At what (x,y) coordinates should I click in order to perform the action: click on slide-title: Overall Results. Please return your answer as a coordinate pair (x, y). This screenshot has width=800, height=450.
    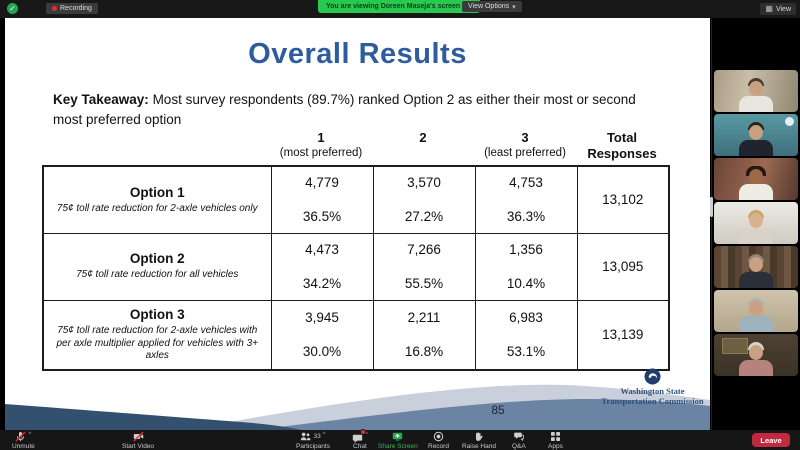
    Looking at the image, I should click on (357, 54).